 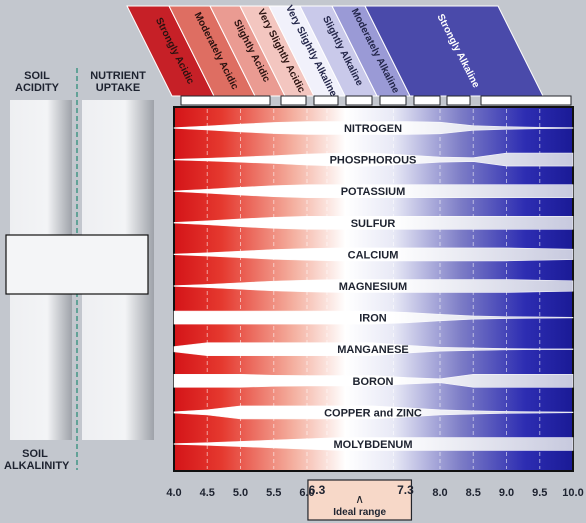 I want to click on nutrient-label: MAGNESIUM, so click(x=373, y=287).